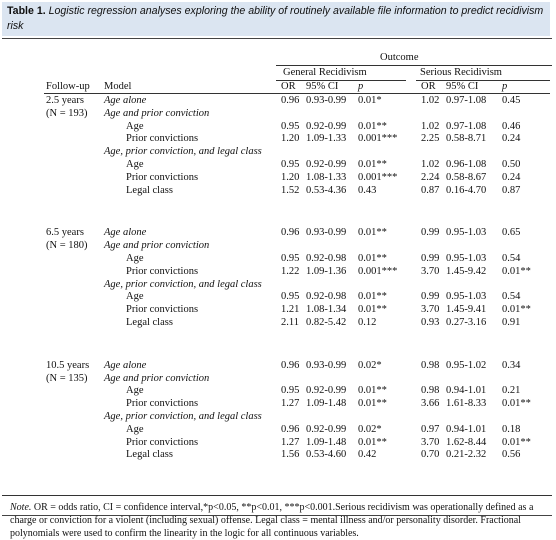 This screenshot has width=556, height=540. I want to click on note-label: Note., so click(21, 507).